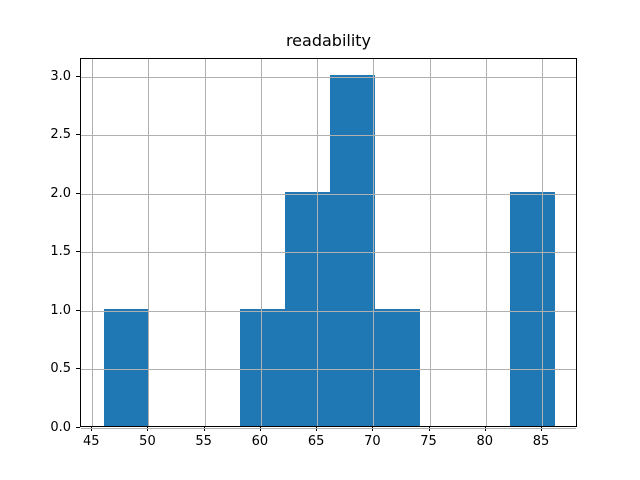 The image size is (640, 480). Describe the element at coordinates (60, 193) in the screenshot. I see `y-tick-label: 2.0` at that location.